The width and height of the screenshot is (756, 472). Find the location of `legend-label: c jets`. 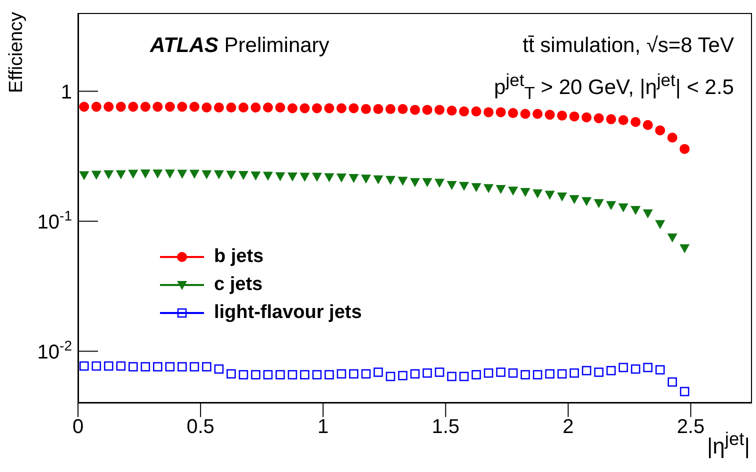

legend-label: c jets is located at coordinates (238, 285).